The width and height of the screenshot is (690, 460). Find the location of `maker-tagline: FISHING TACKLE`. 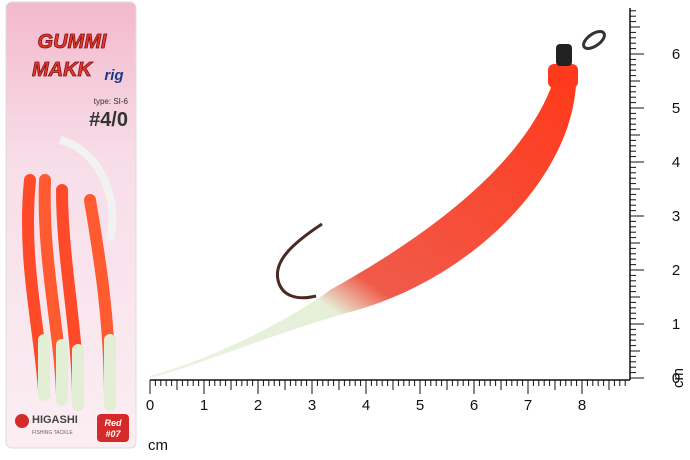

maker-tagline: FISHING TACKLE is located at coordinates (52, 433).